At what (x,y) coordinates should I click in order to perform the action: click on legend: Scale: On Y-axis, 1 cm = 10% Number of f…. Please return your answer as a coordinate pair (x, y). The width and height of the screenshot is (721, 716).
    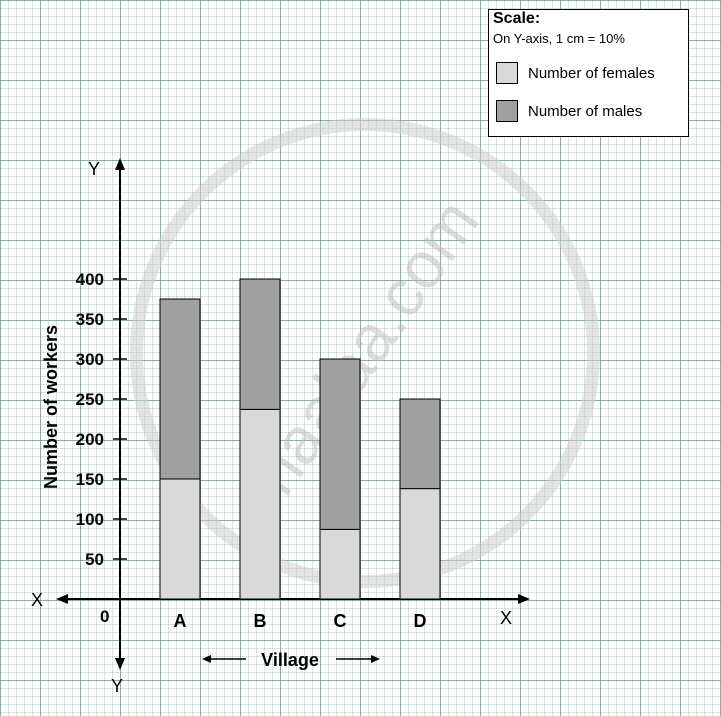
    Looking at the image, I should click on (588, 73).